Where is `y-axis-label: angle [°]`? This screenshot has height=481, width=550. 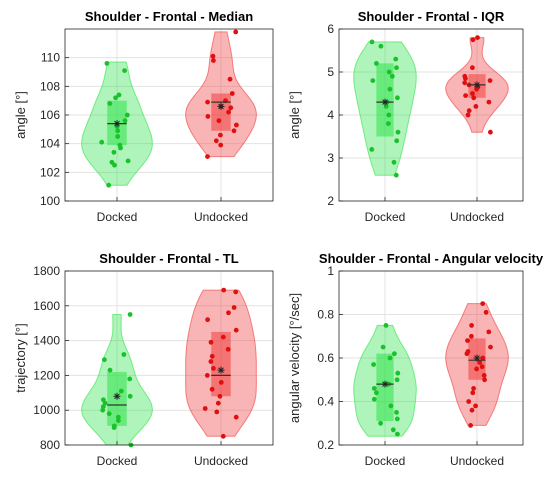
y-axis-label: angle [°] is located at coordinates (294, 115).